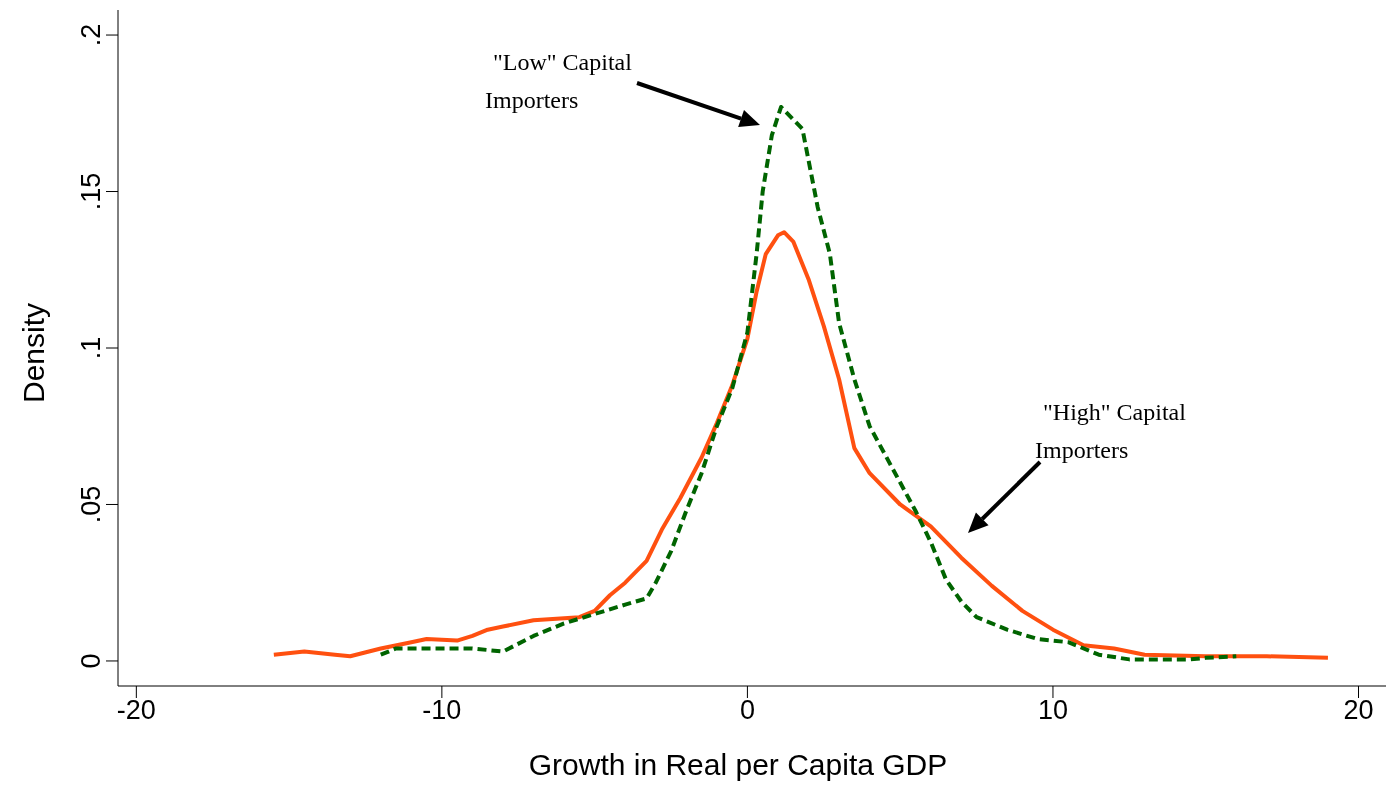 The width and height of the screenshot is (1395, 785). Describe the element at coordinates (33, 353) in the screenshot. I see `y-axis-title: Density` at that location.